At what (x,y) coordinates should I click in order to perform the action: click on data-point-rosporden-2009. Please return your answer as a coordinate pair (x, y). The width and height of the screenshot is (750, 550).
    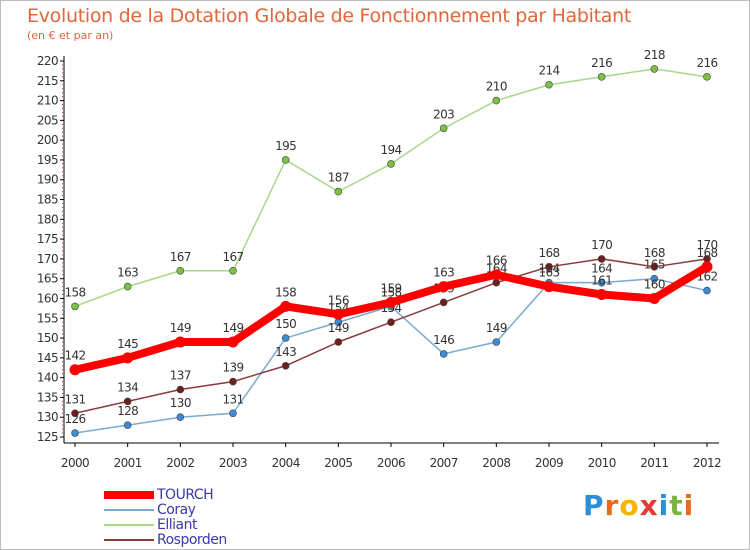
    Looking at the image, I should click on (549, 267).